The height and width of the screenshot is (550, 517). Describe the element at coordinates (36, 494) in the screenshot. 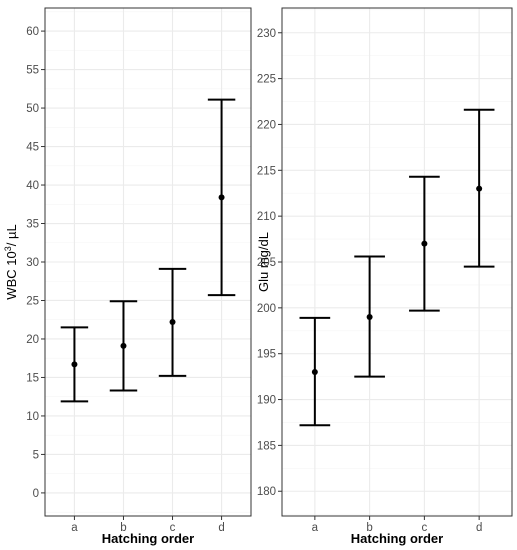

I see `y-tick-label: 0` at that location.